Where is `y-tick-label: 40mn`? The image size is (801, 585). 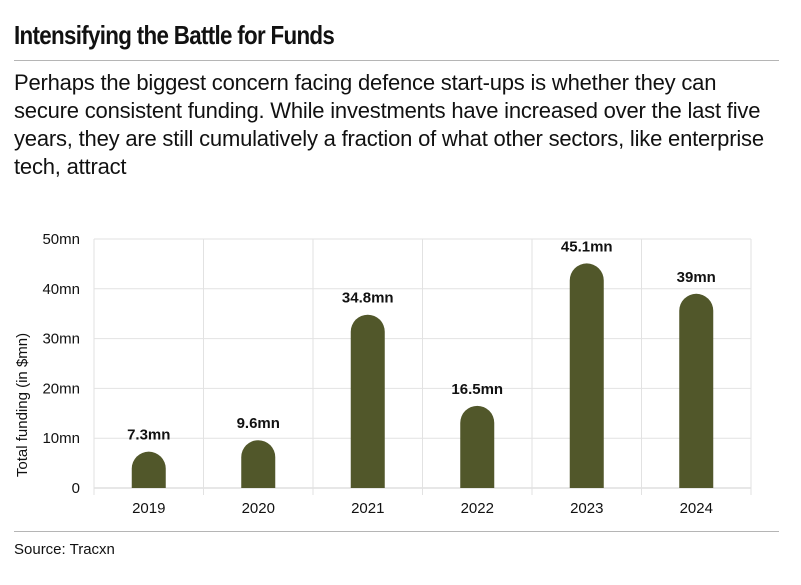
y-tick-label: 40mn is located at coordinates (61, 289).